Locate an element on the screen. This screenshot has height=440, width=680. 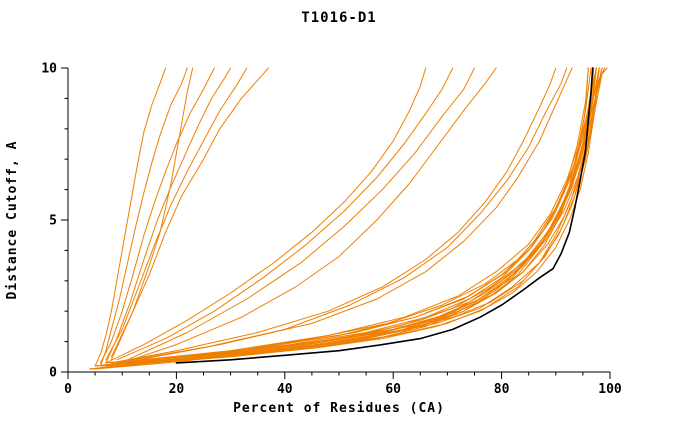
x-tick-label: 20 is located at coordinates (177, 389).